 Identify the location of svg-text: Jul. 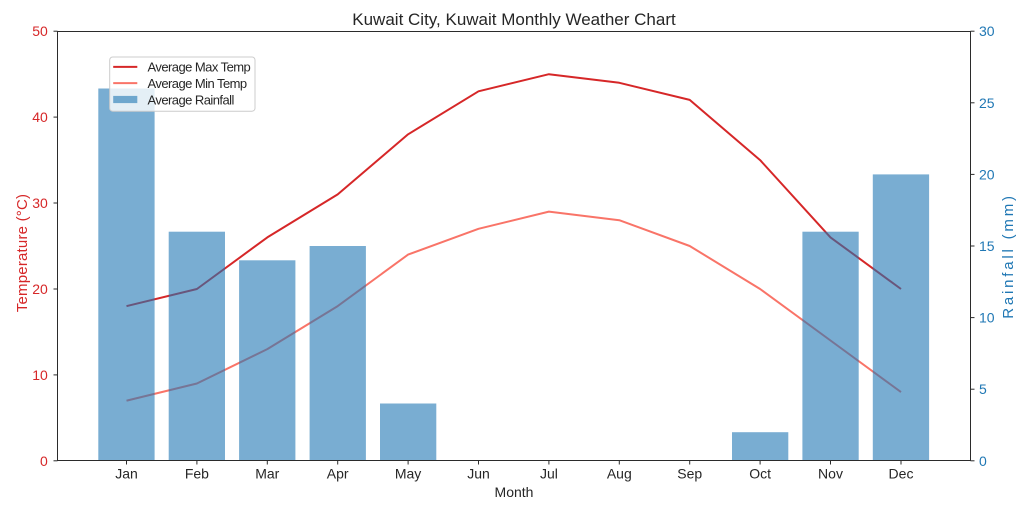
(549, 474).